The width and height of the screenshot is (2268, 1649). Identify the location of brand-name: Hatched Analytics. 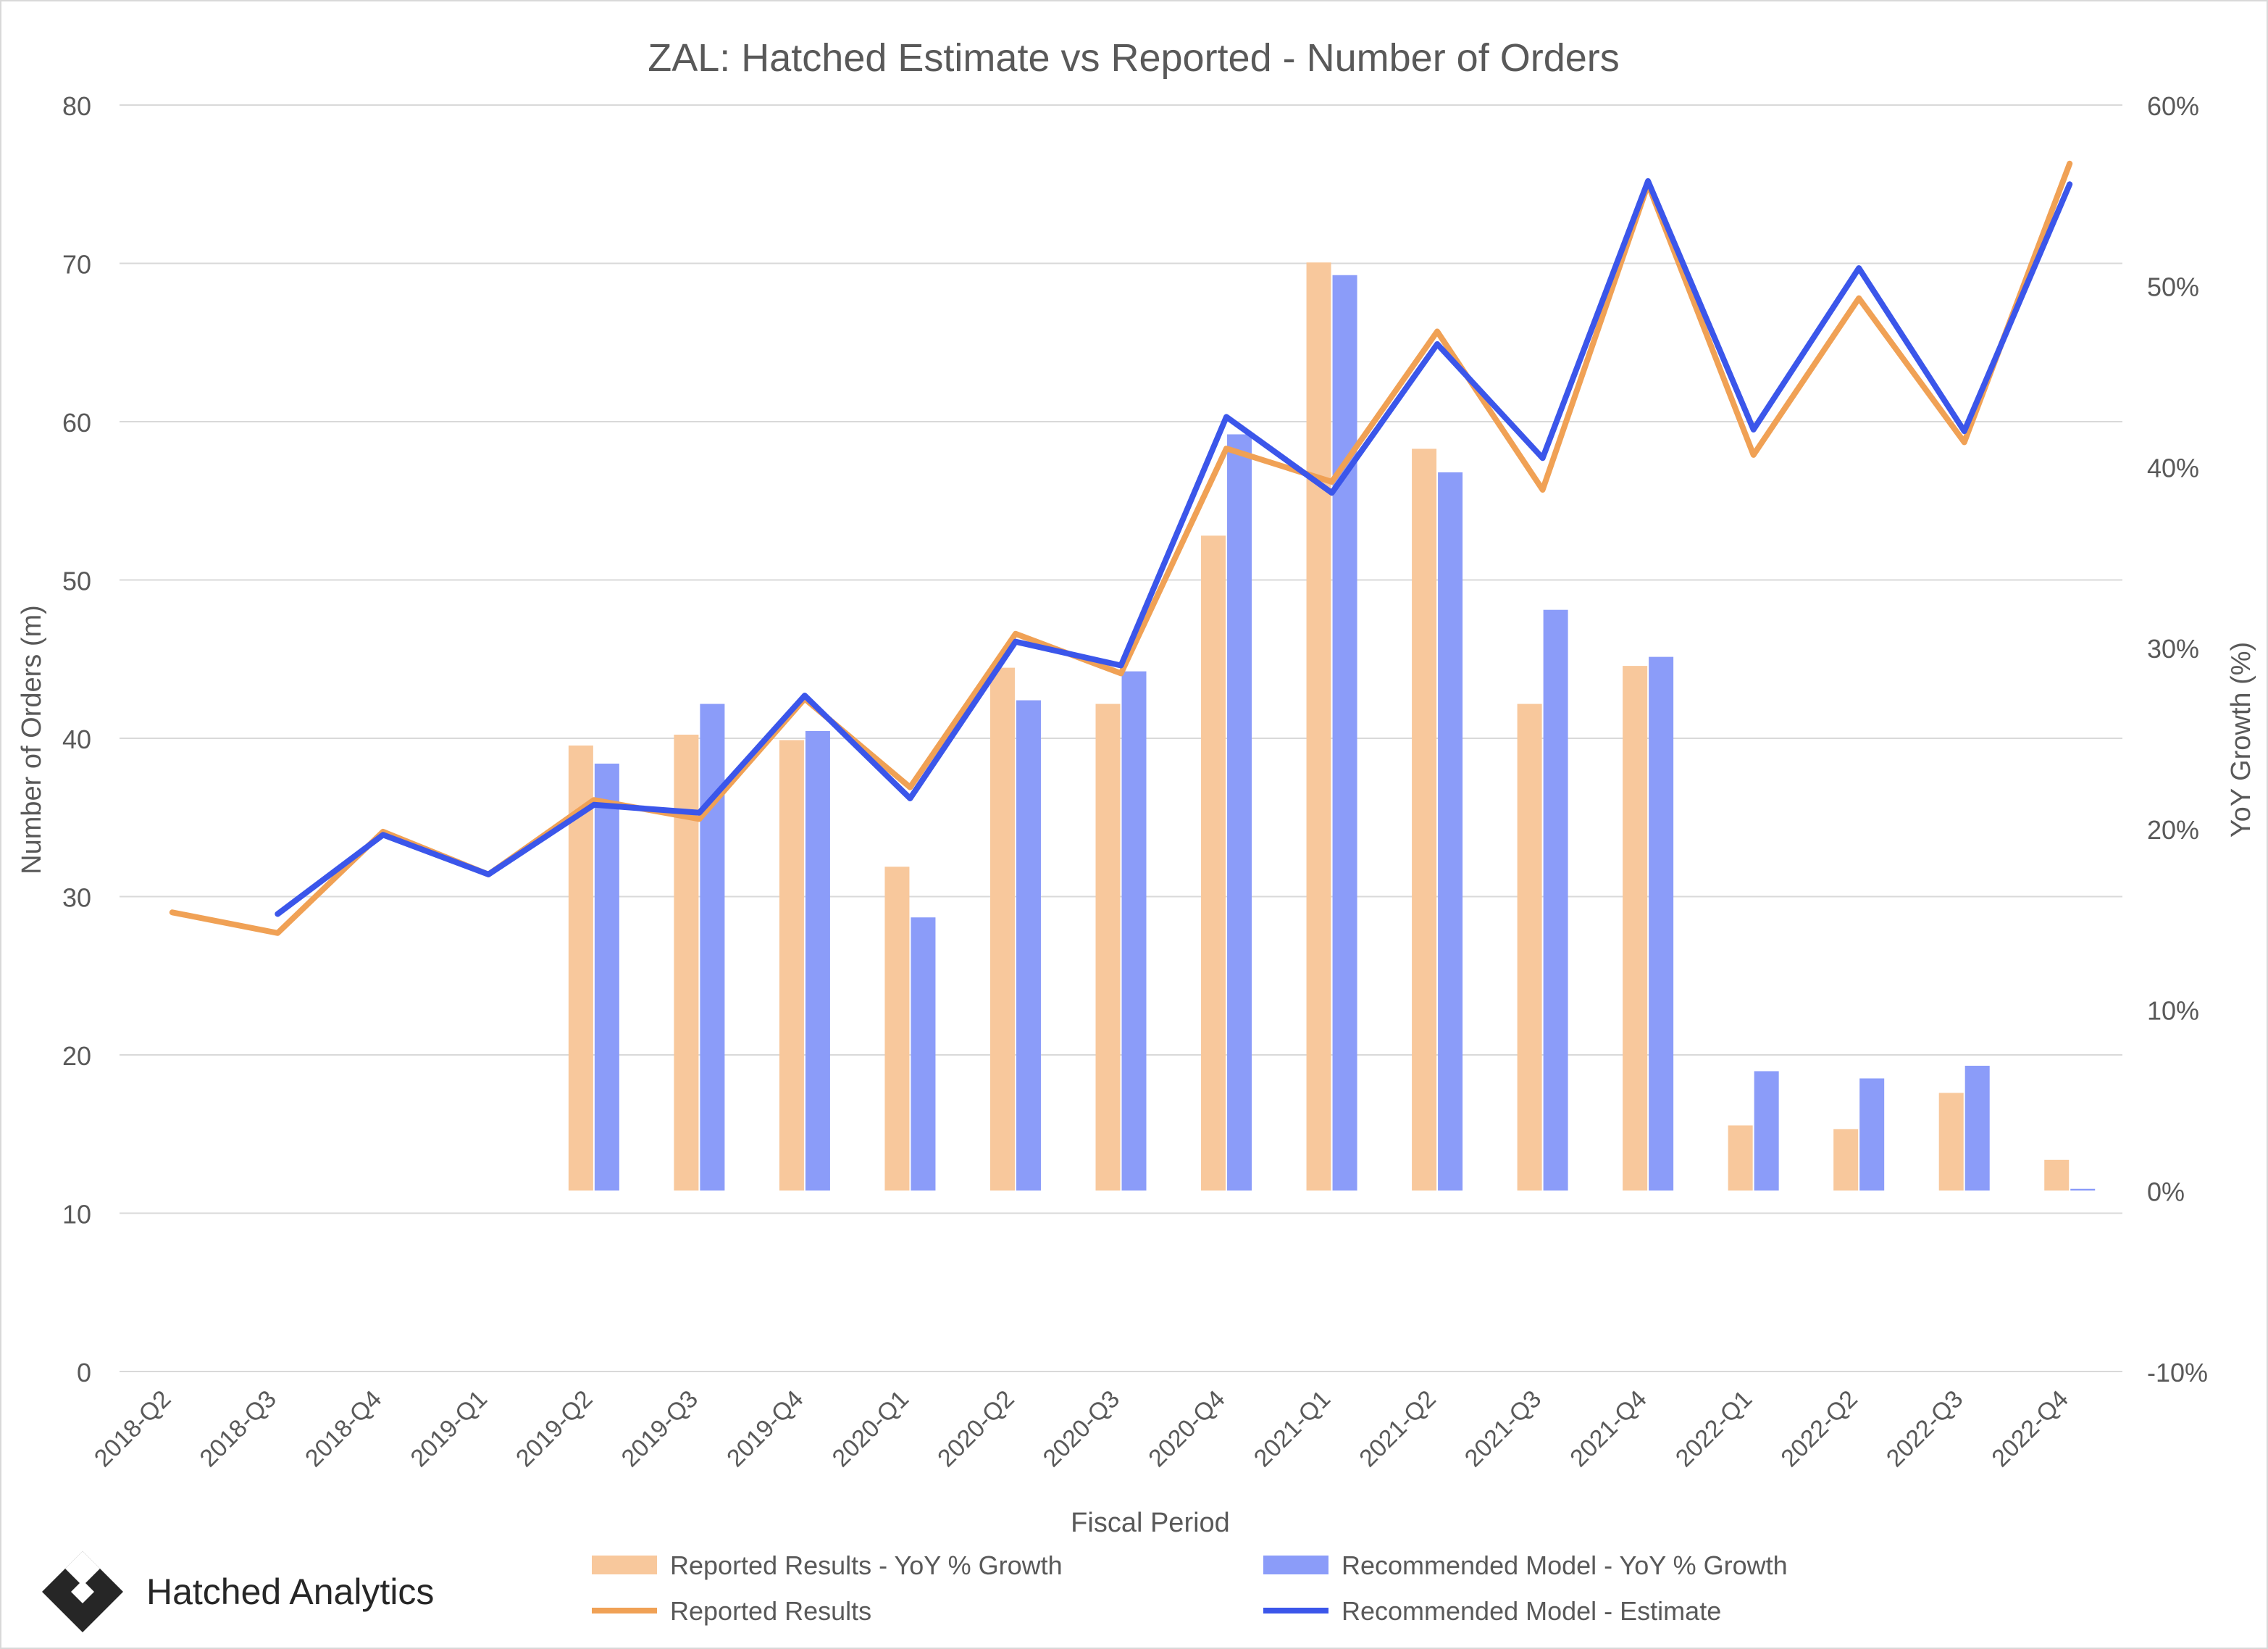
(291, 1591).